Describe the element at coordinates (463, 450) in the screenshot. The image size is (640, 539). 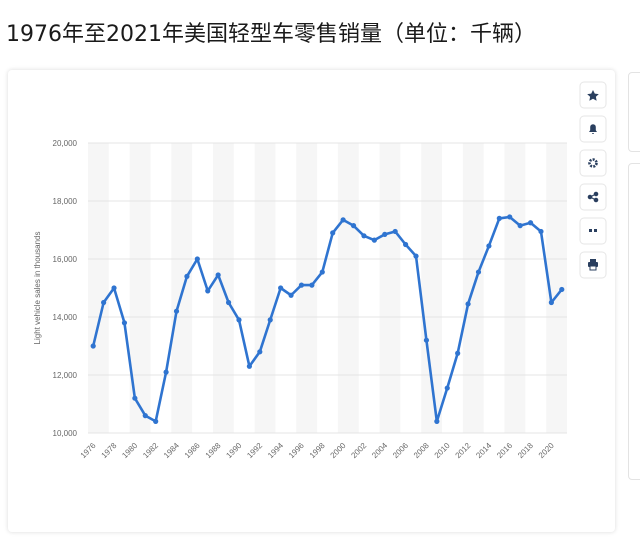
I see `x-tick-label: 2012` at that location.